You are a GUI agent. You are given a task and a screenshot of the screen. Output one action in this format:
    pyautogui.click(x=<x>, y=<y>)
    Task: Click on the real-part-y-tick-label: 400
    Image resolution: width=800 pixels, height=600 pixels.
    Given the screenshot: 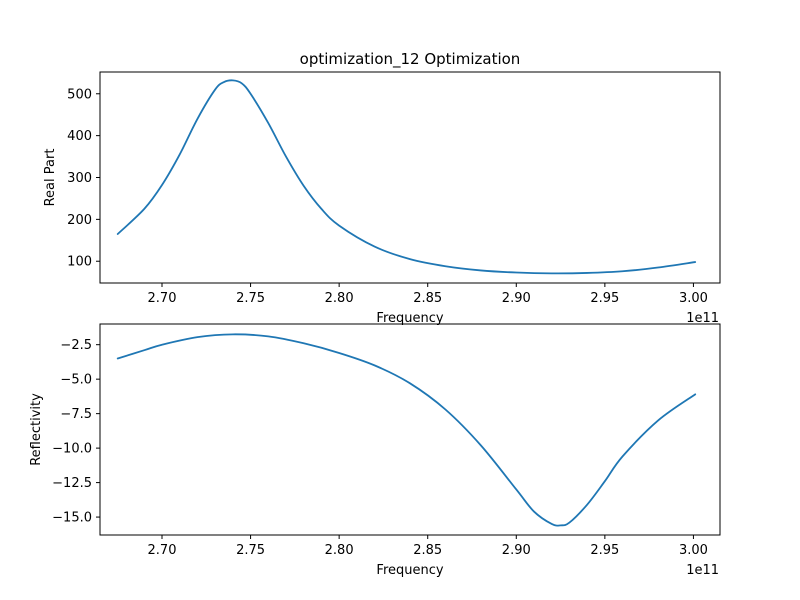 What is the action you would take?
    pyautogui.click(x=79, y=136)
    